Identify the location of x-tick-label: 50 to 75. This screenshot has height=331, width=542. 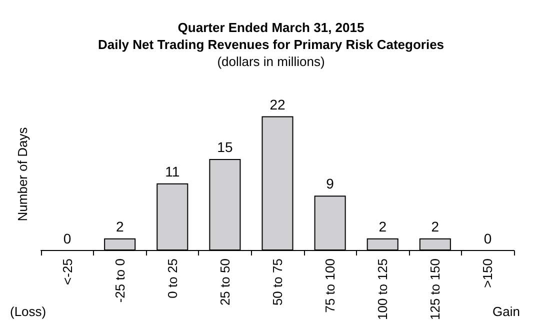
(277, 282).